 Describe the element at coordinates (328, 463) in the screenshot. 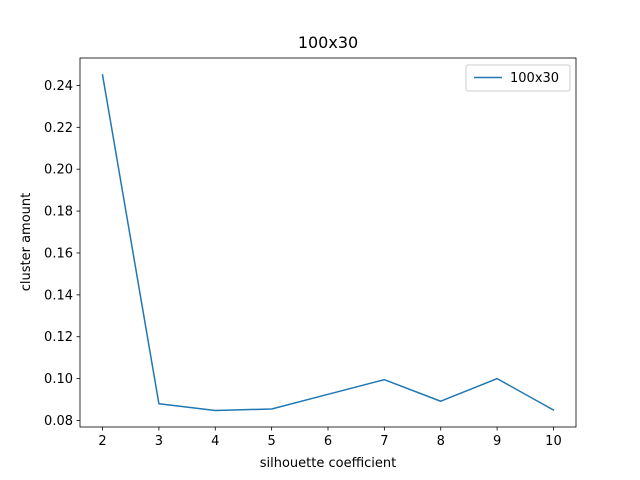

I see `x-axis-label: silhouette coefficient` at that location.